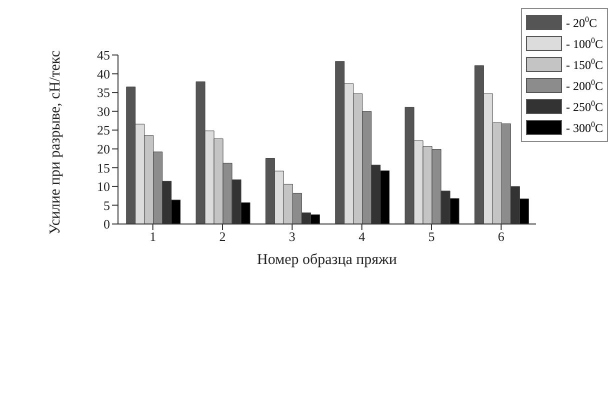 The width and height of the screenshot is (608, 419). Describe the element at coordinates (584, 64) in the screenshot. I see `legend-label: - 150$^{0}$C` at that location.